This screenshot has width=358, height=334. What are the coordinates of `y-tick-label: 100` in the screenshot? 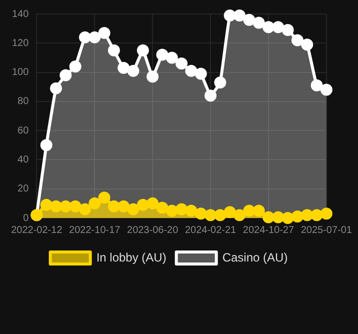 It's located at (21, 72).